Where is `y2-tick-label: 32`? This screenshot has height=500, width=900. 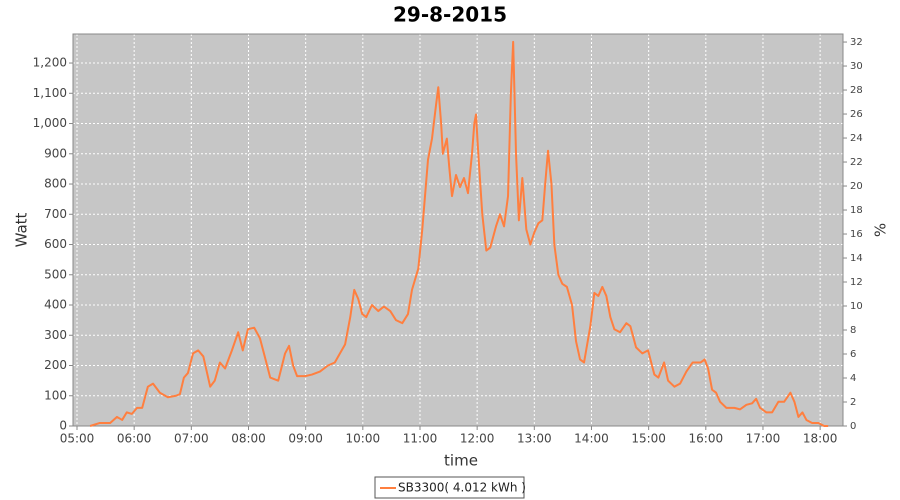
y2-tick-label: 32 is located at coordinates (856, 42).